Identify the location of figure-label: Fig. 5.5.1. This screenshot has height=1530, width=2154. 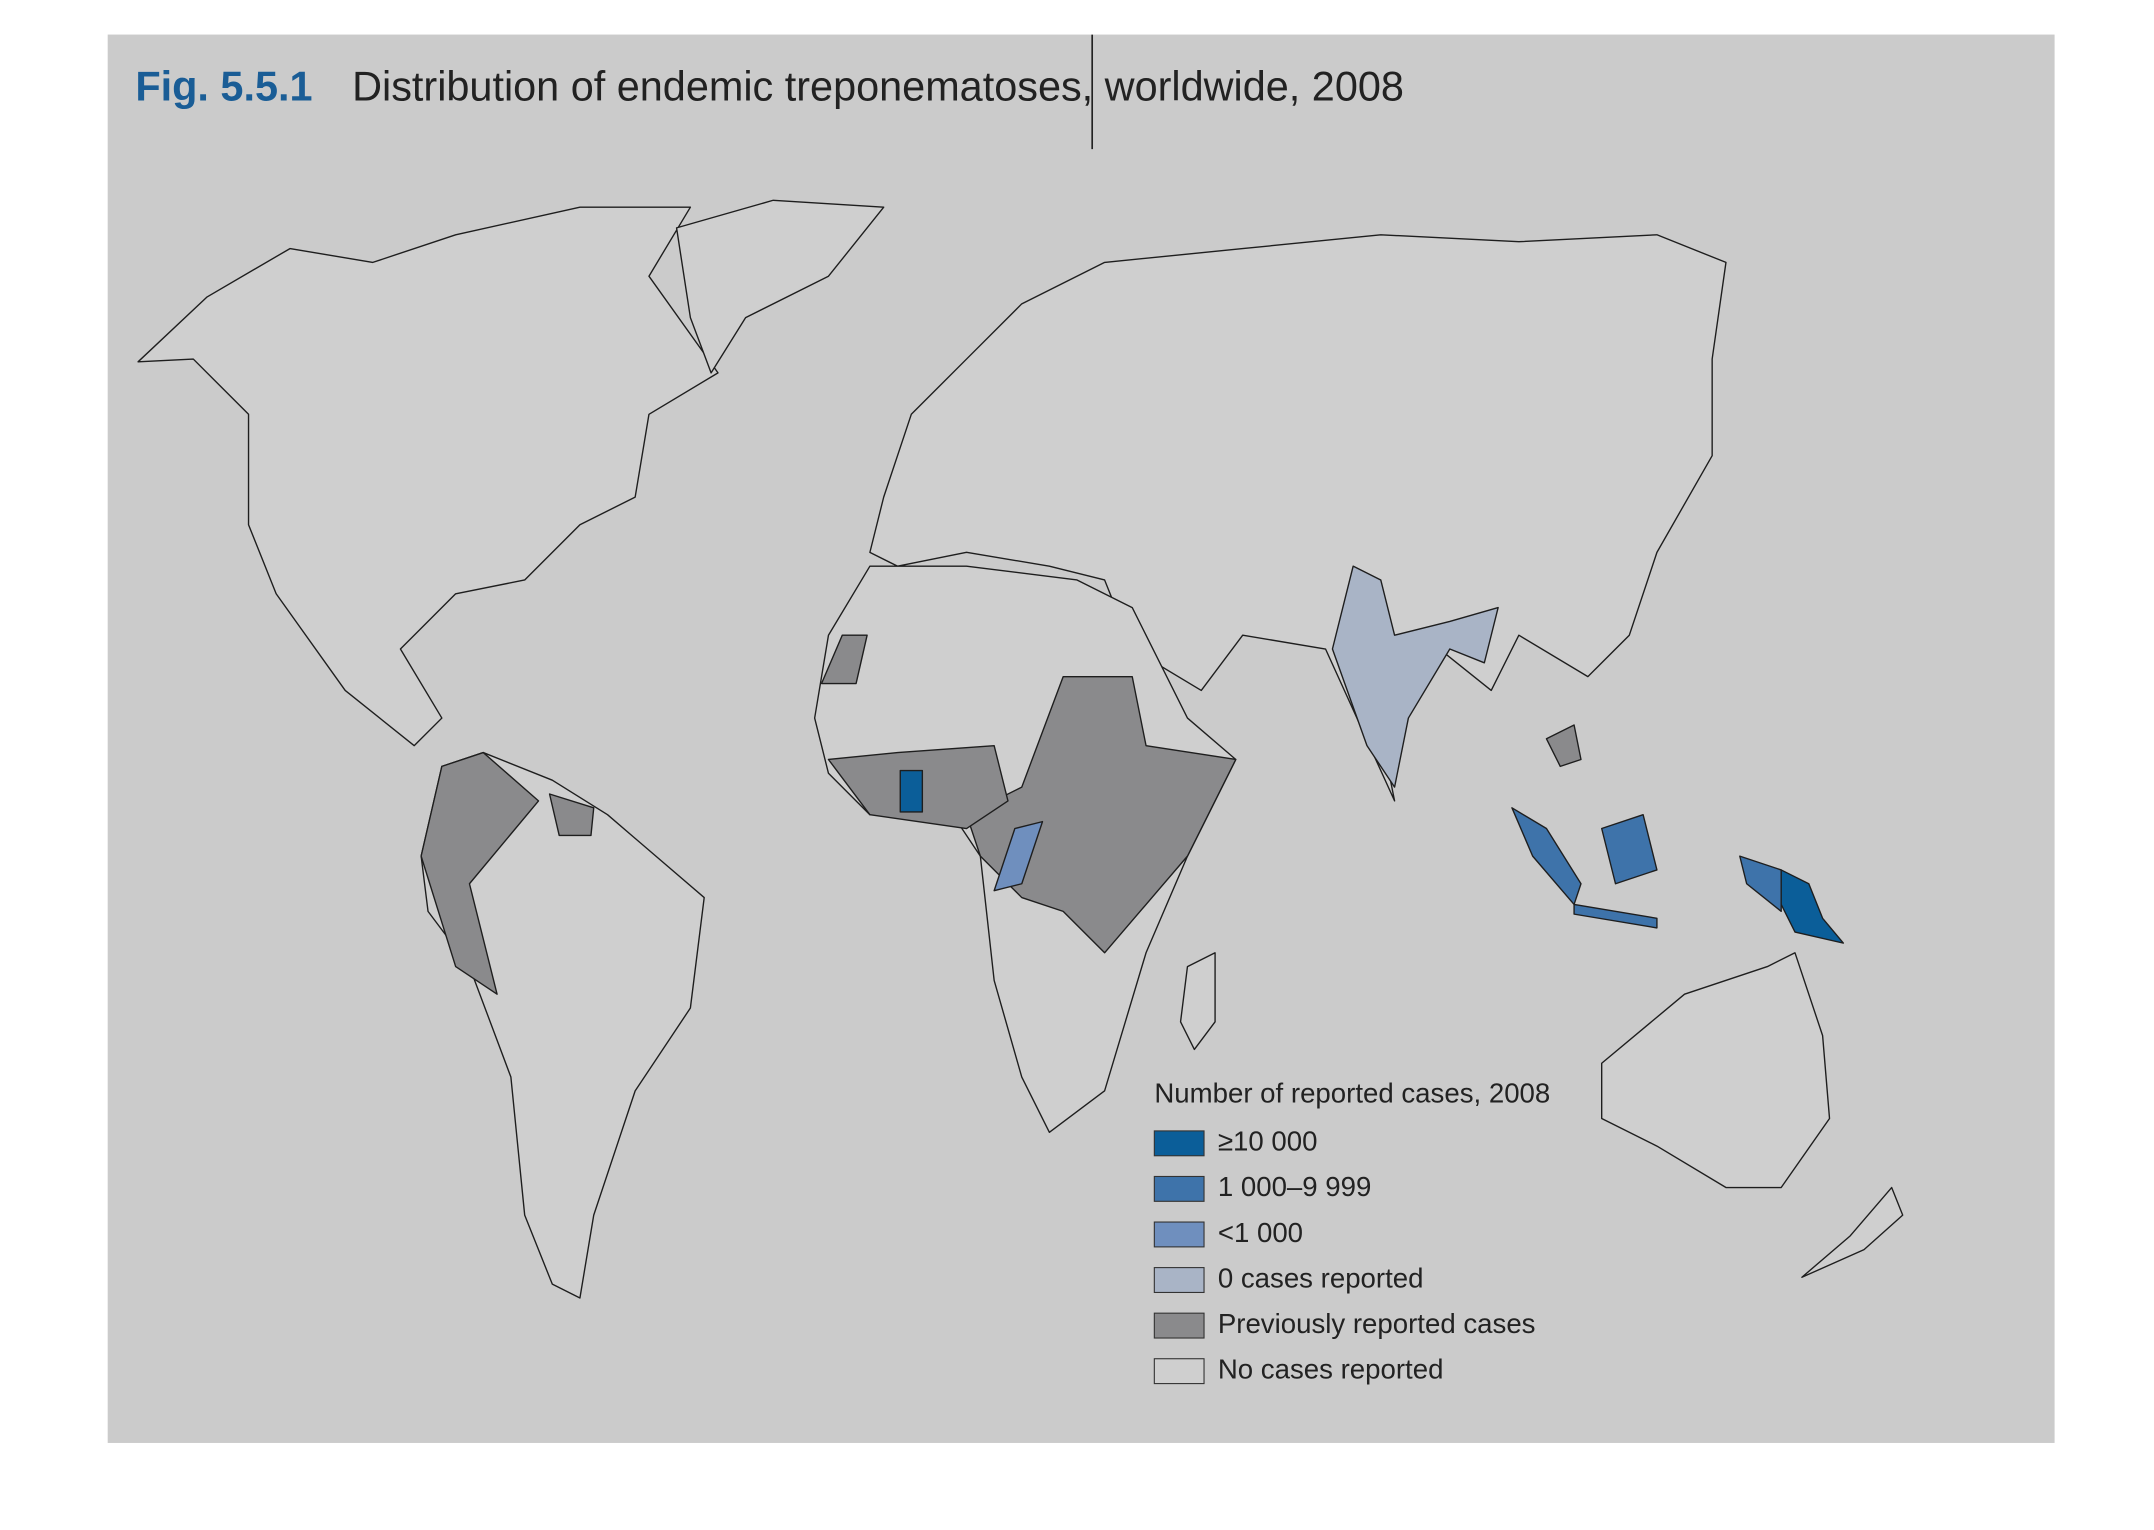
(223, 87).